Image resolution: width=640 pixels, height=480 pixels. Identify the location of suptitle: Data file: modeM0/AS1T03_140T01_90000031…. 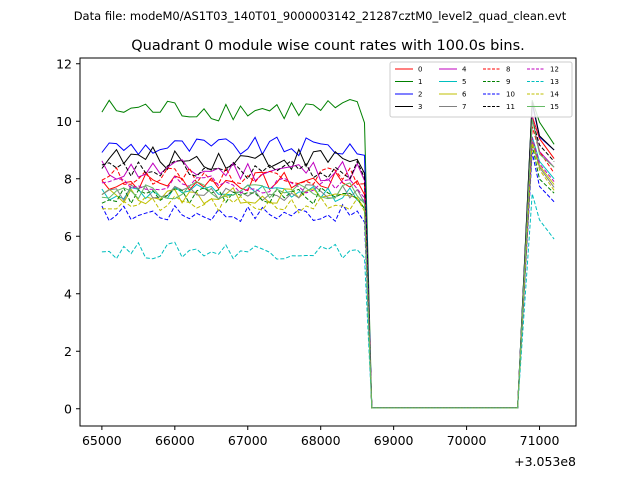
(320, 16).